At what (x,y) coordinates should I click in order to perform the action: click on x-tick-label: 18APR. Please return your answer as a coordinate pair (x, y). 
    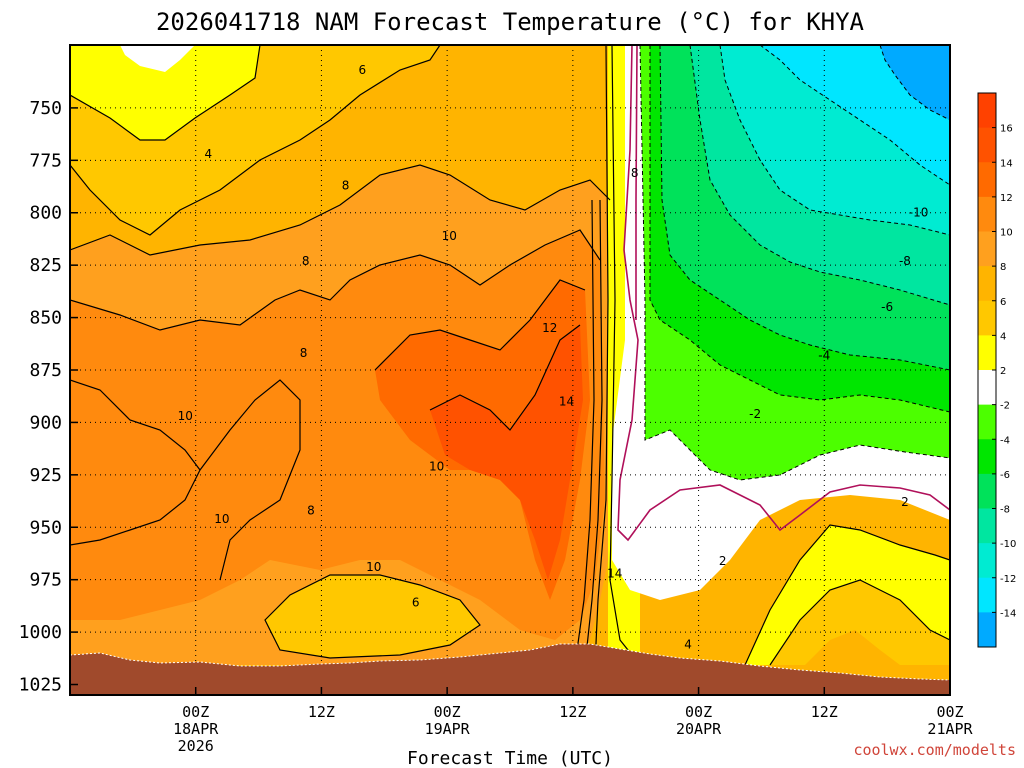
    Looking at the image, I should click on (196, 729).